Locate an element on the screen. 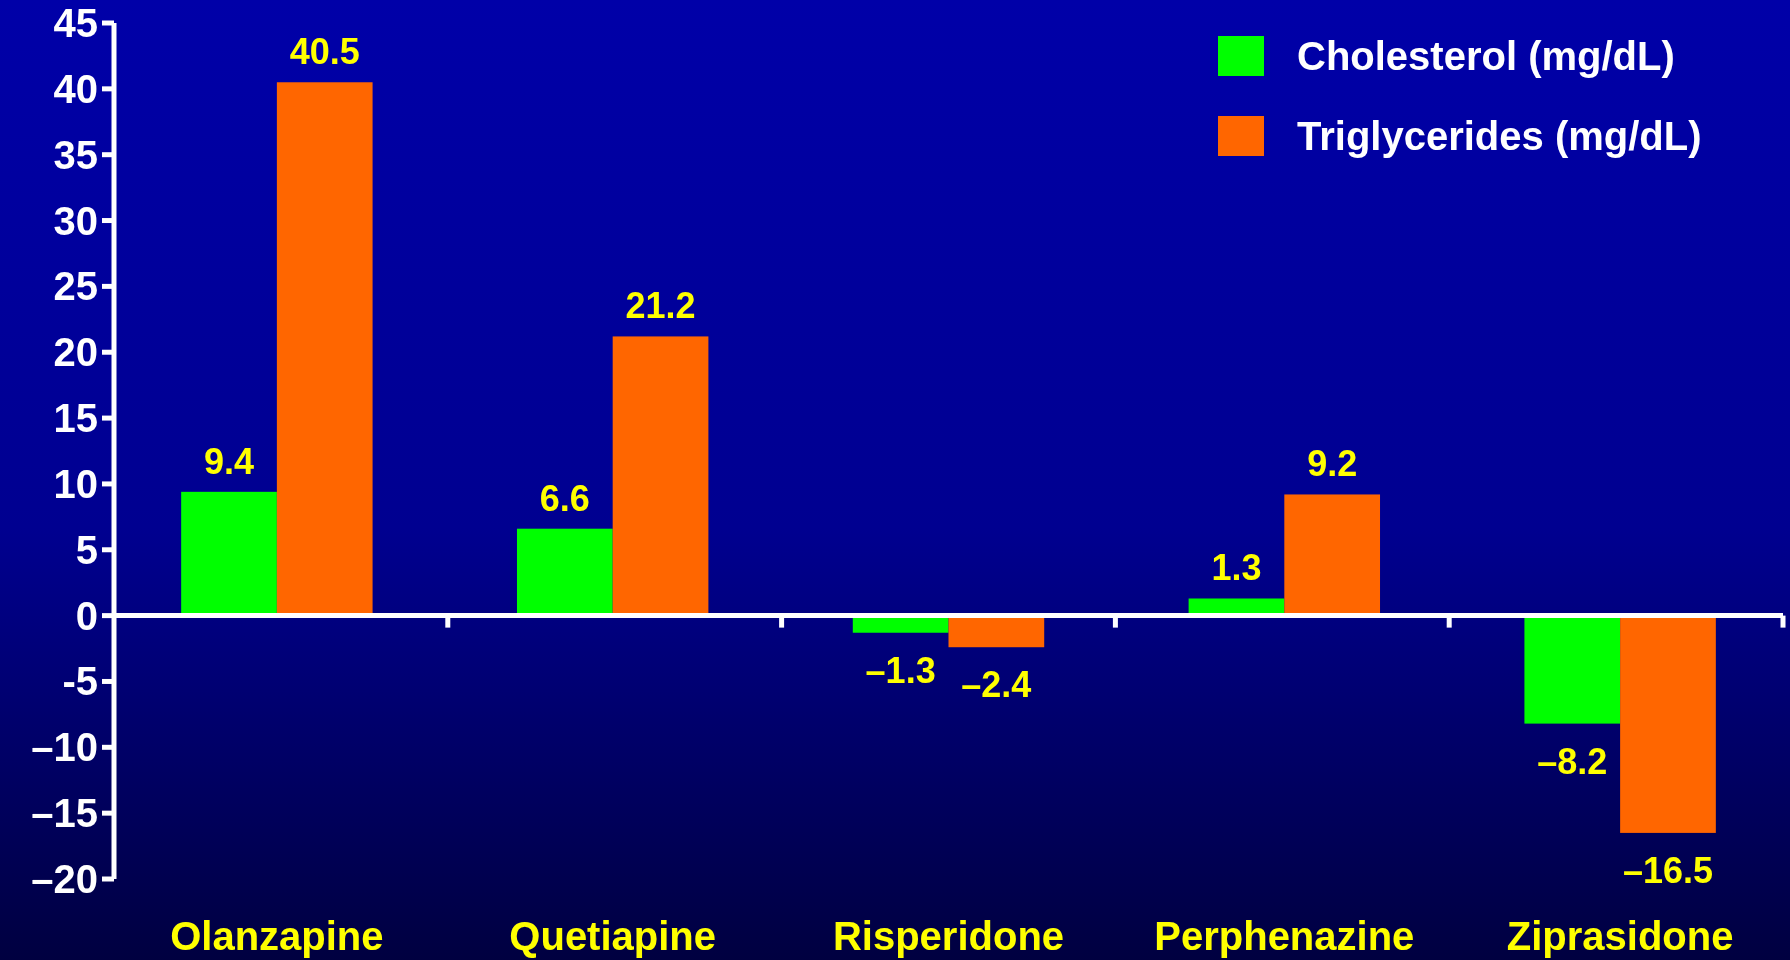 The height and width of the screenshot is (960, 1790). data-label: 1.3 is located at coordinates (1236, 568).